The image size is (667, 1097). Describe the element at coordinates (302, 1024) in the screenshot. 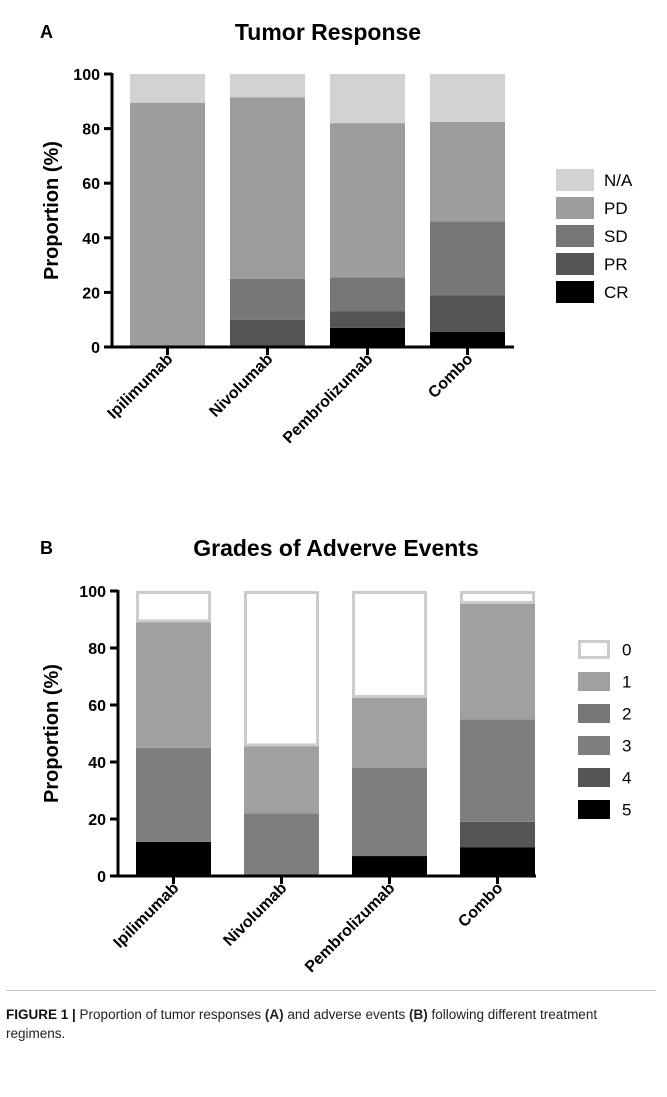

I see `caption-text-3: following different treatment regimens.` at that location.